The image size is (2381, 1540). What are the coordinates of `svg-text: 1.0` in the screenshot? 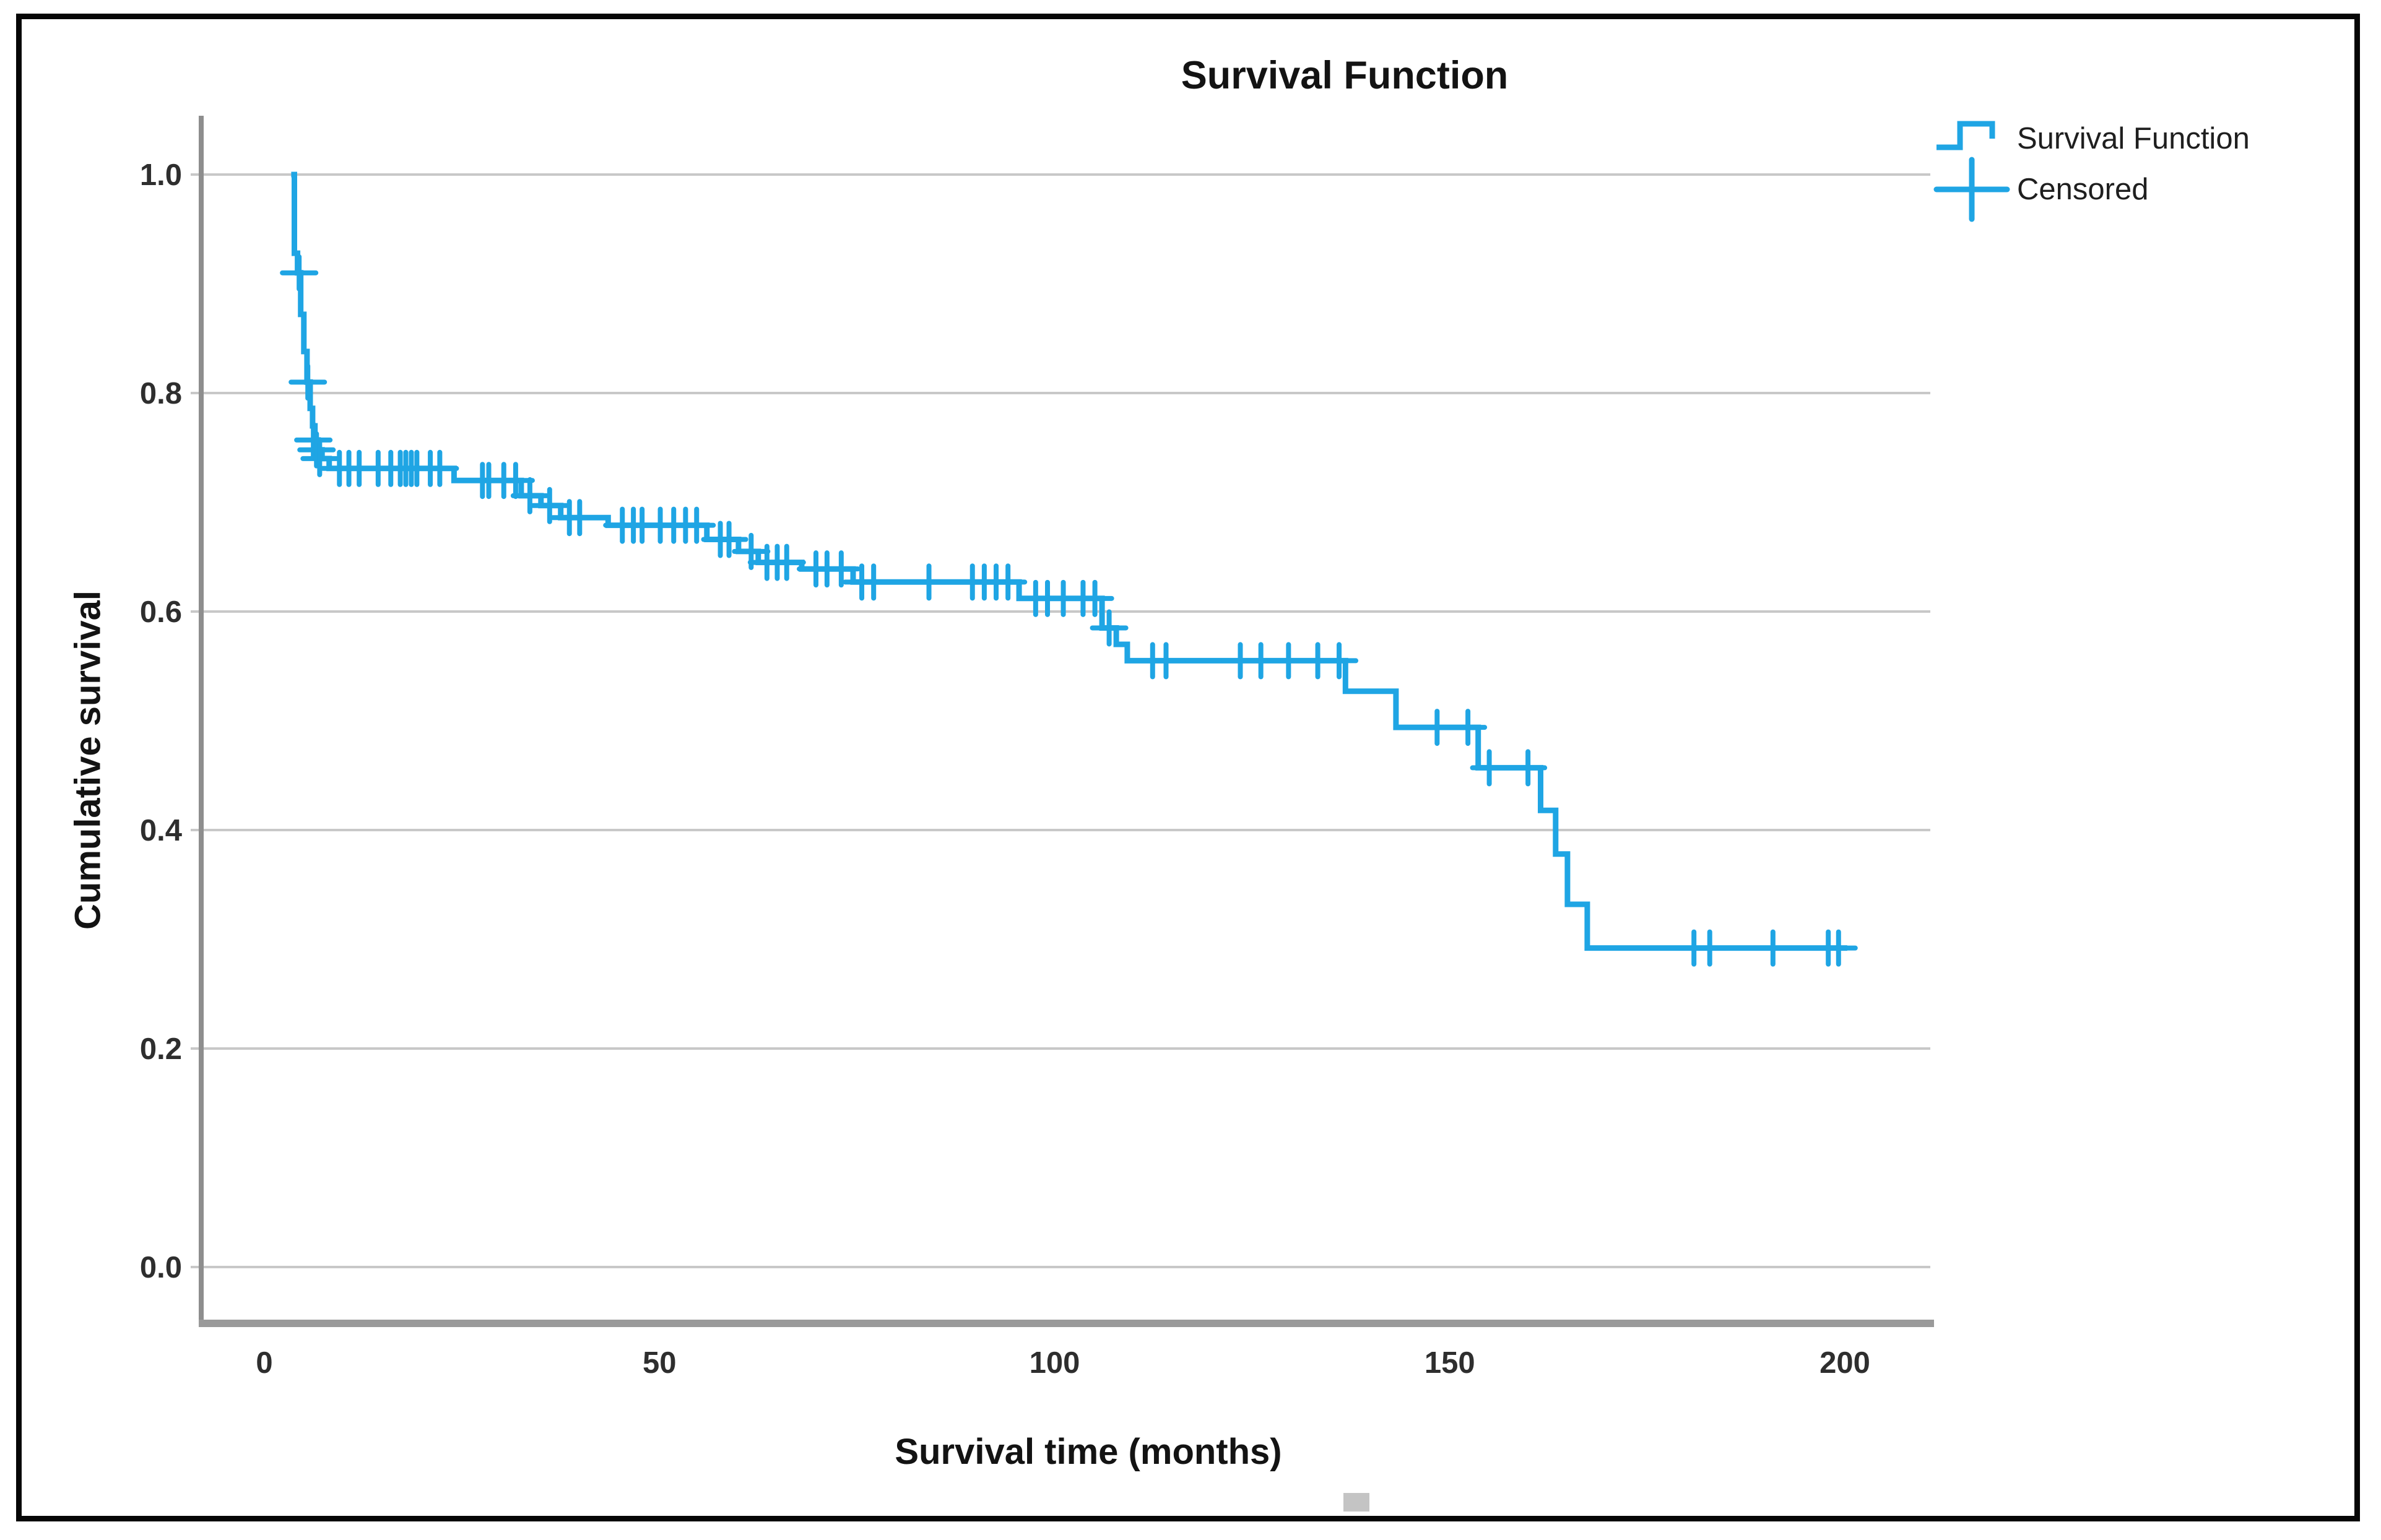 It's located at (161, 175).